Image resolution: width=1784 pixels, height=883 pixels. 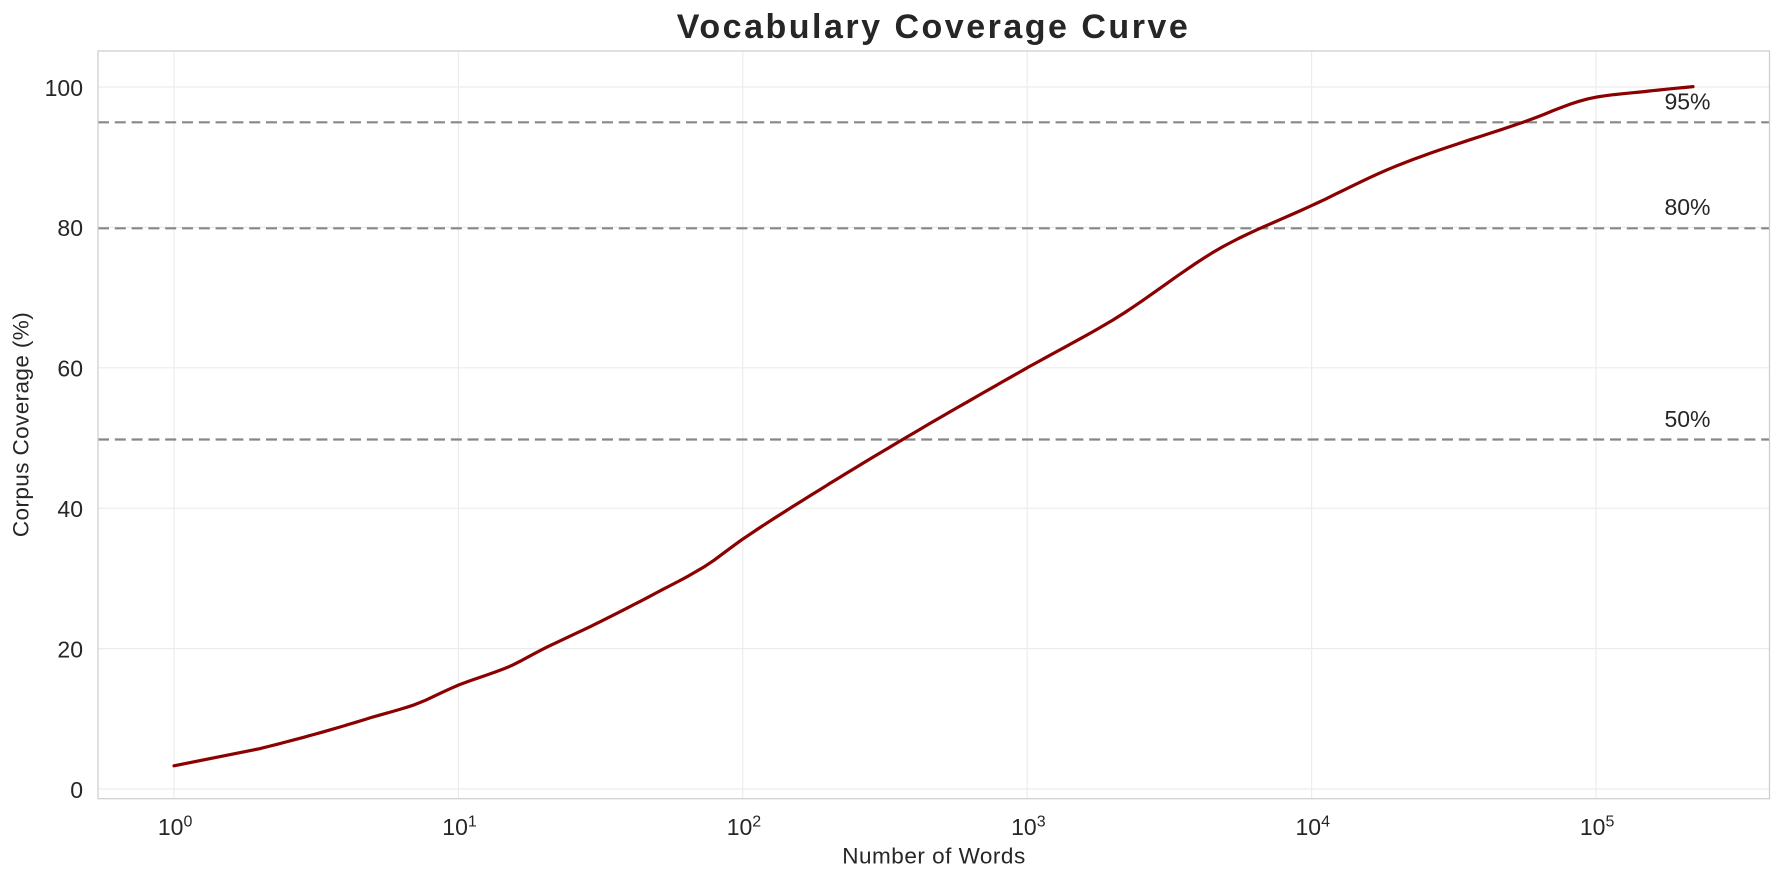 I want to click on svg-text: Vocabulary Coverage Curve, so click(x=934, y=27).